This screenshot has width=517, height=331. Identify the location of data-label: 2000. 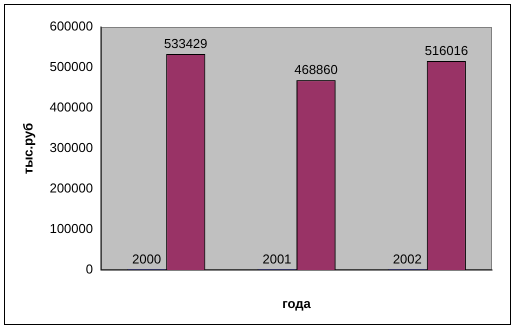
(147, 258).